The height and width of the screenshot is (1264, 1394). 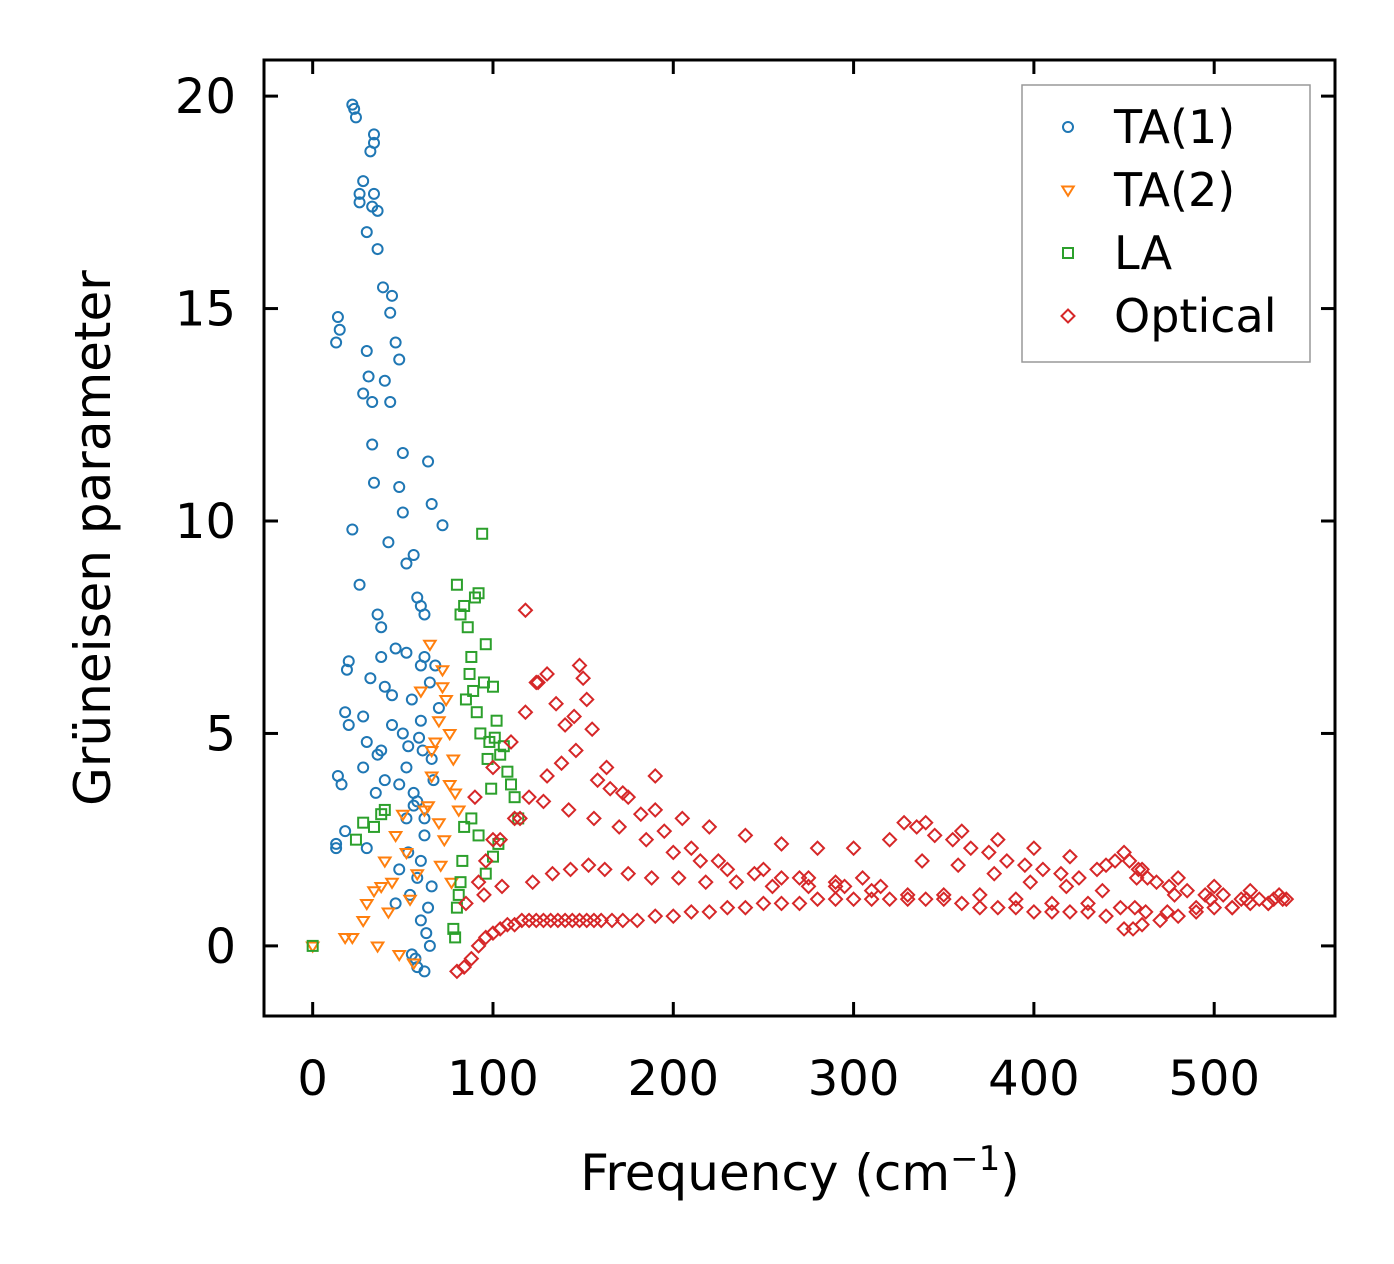 I want to click on series-la, so click(x=415, y=739).